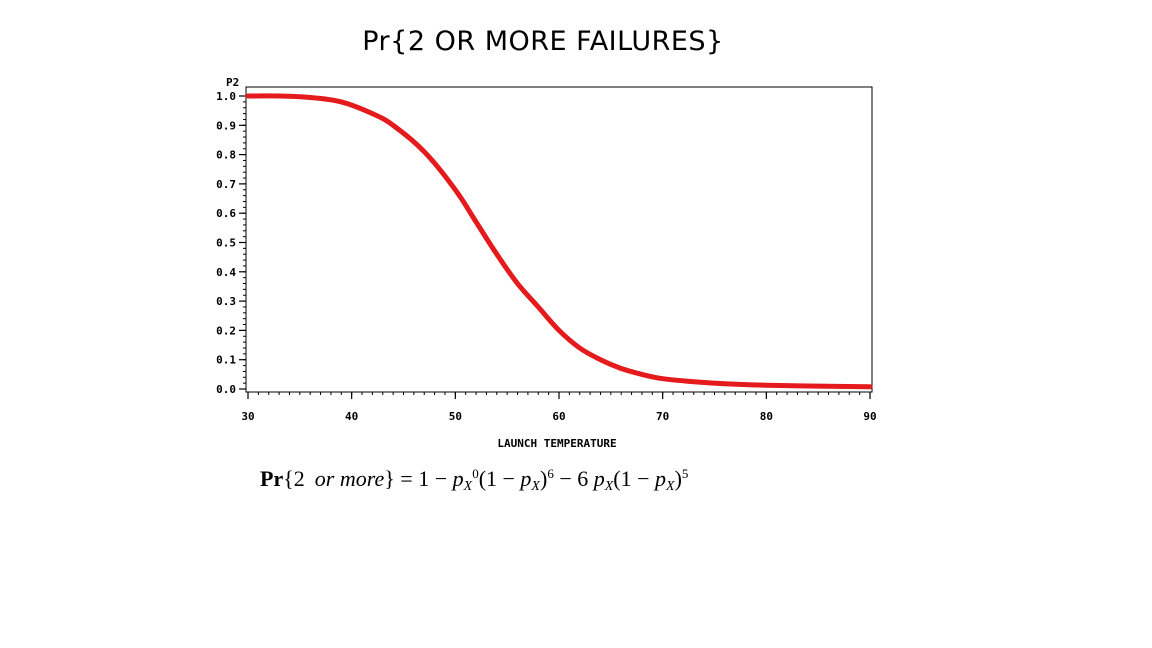  I want to click on formula-sup2: 6, so click(550, 473).